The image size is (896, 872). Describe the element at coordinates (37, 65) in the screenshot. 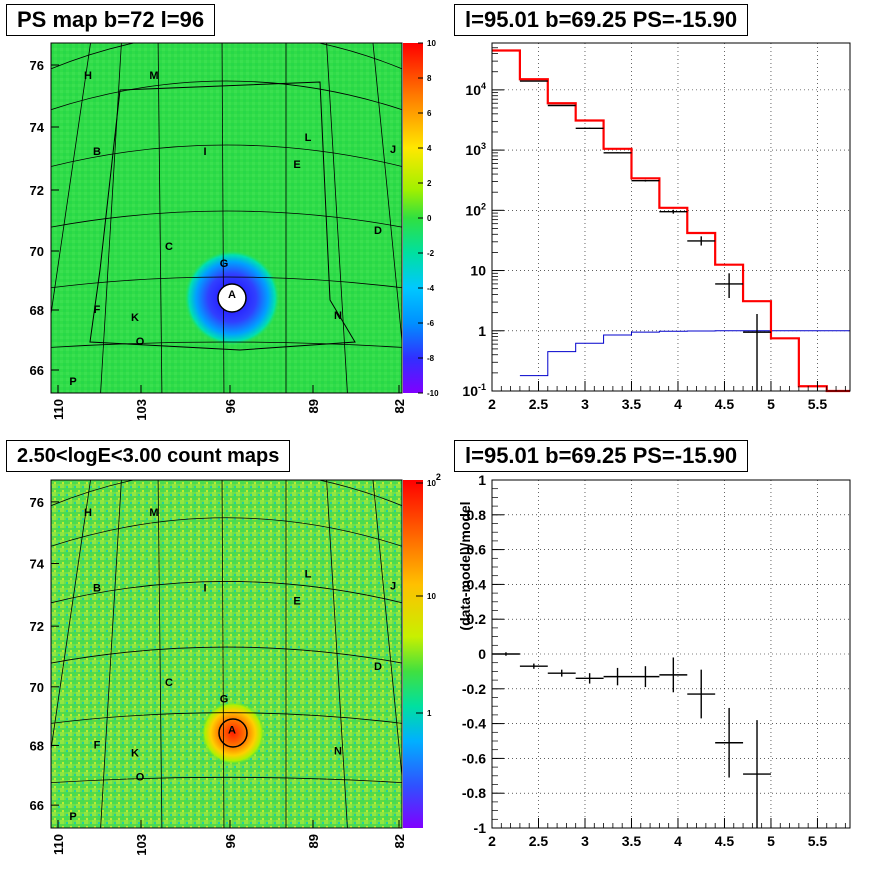

I see `ps-y-tick-label: 76` at that location.